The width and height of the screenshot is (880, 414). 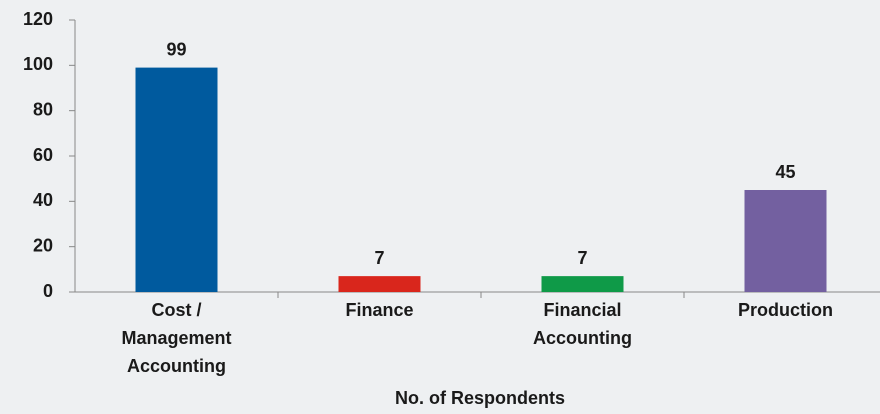 What do you see at coordinates (48, 291) in the screenshot?
I see `y-tick-label: 0` at bounding box center [48, 291].